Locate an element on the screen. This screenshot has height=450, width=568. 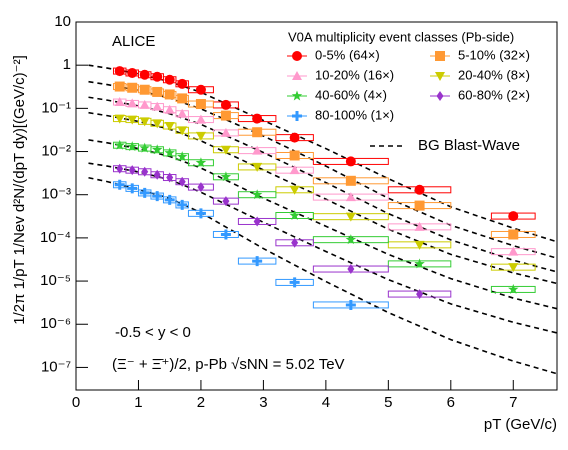
legend-label: 0-5% (64×) is located at coordinates (347, 54).